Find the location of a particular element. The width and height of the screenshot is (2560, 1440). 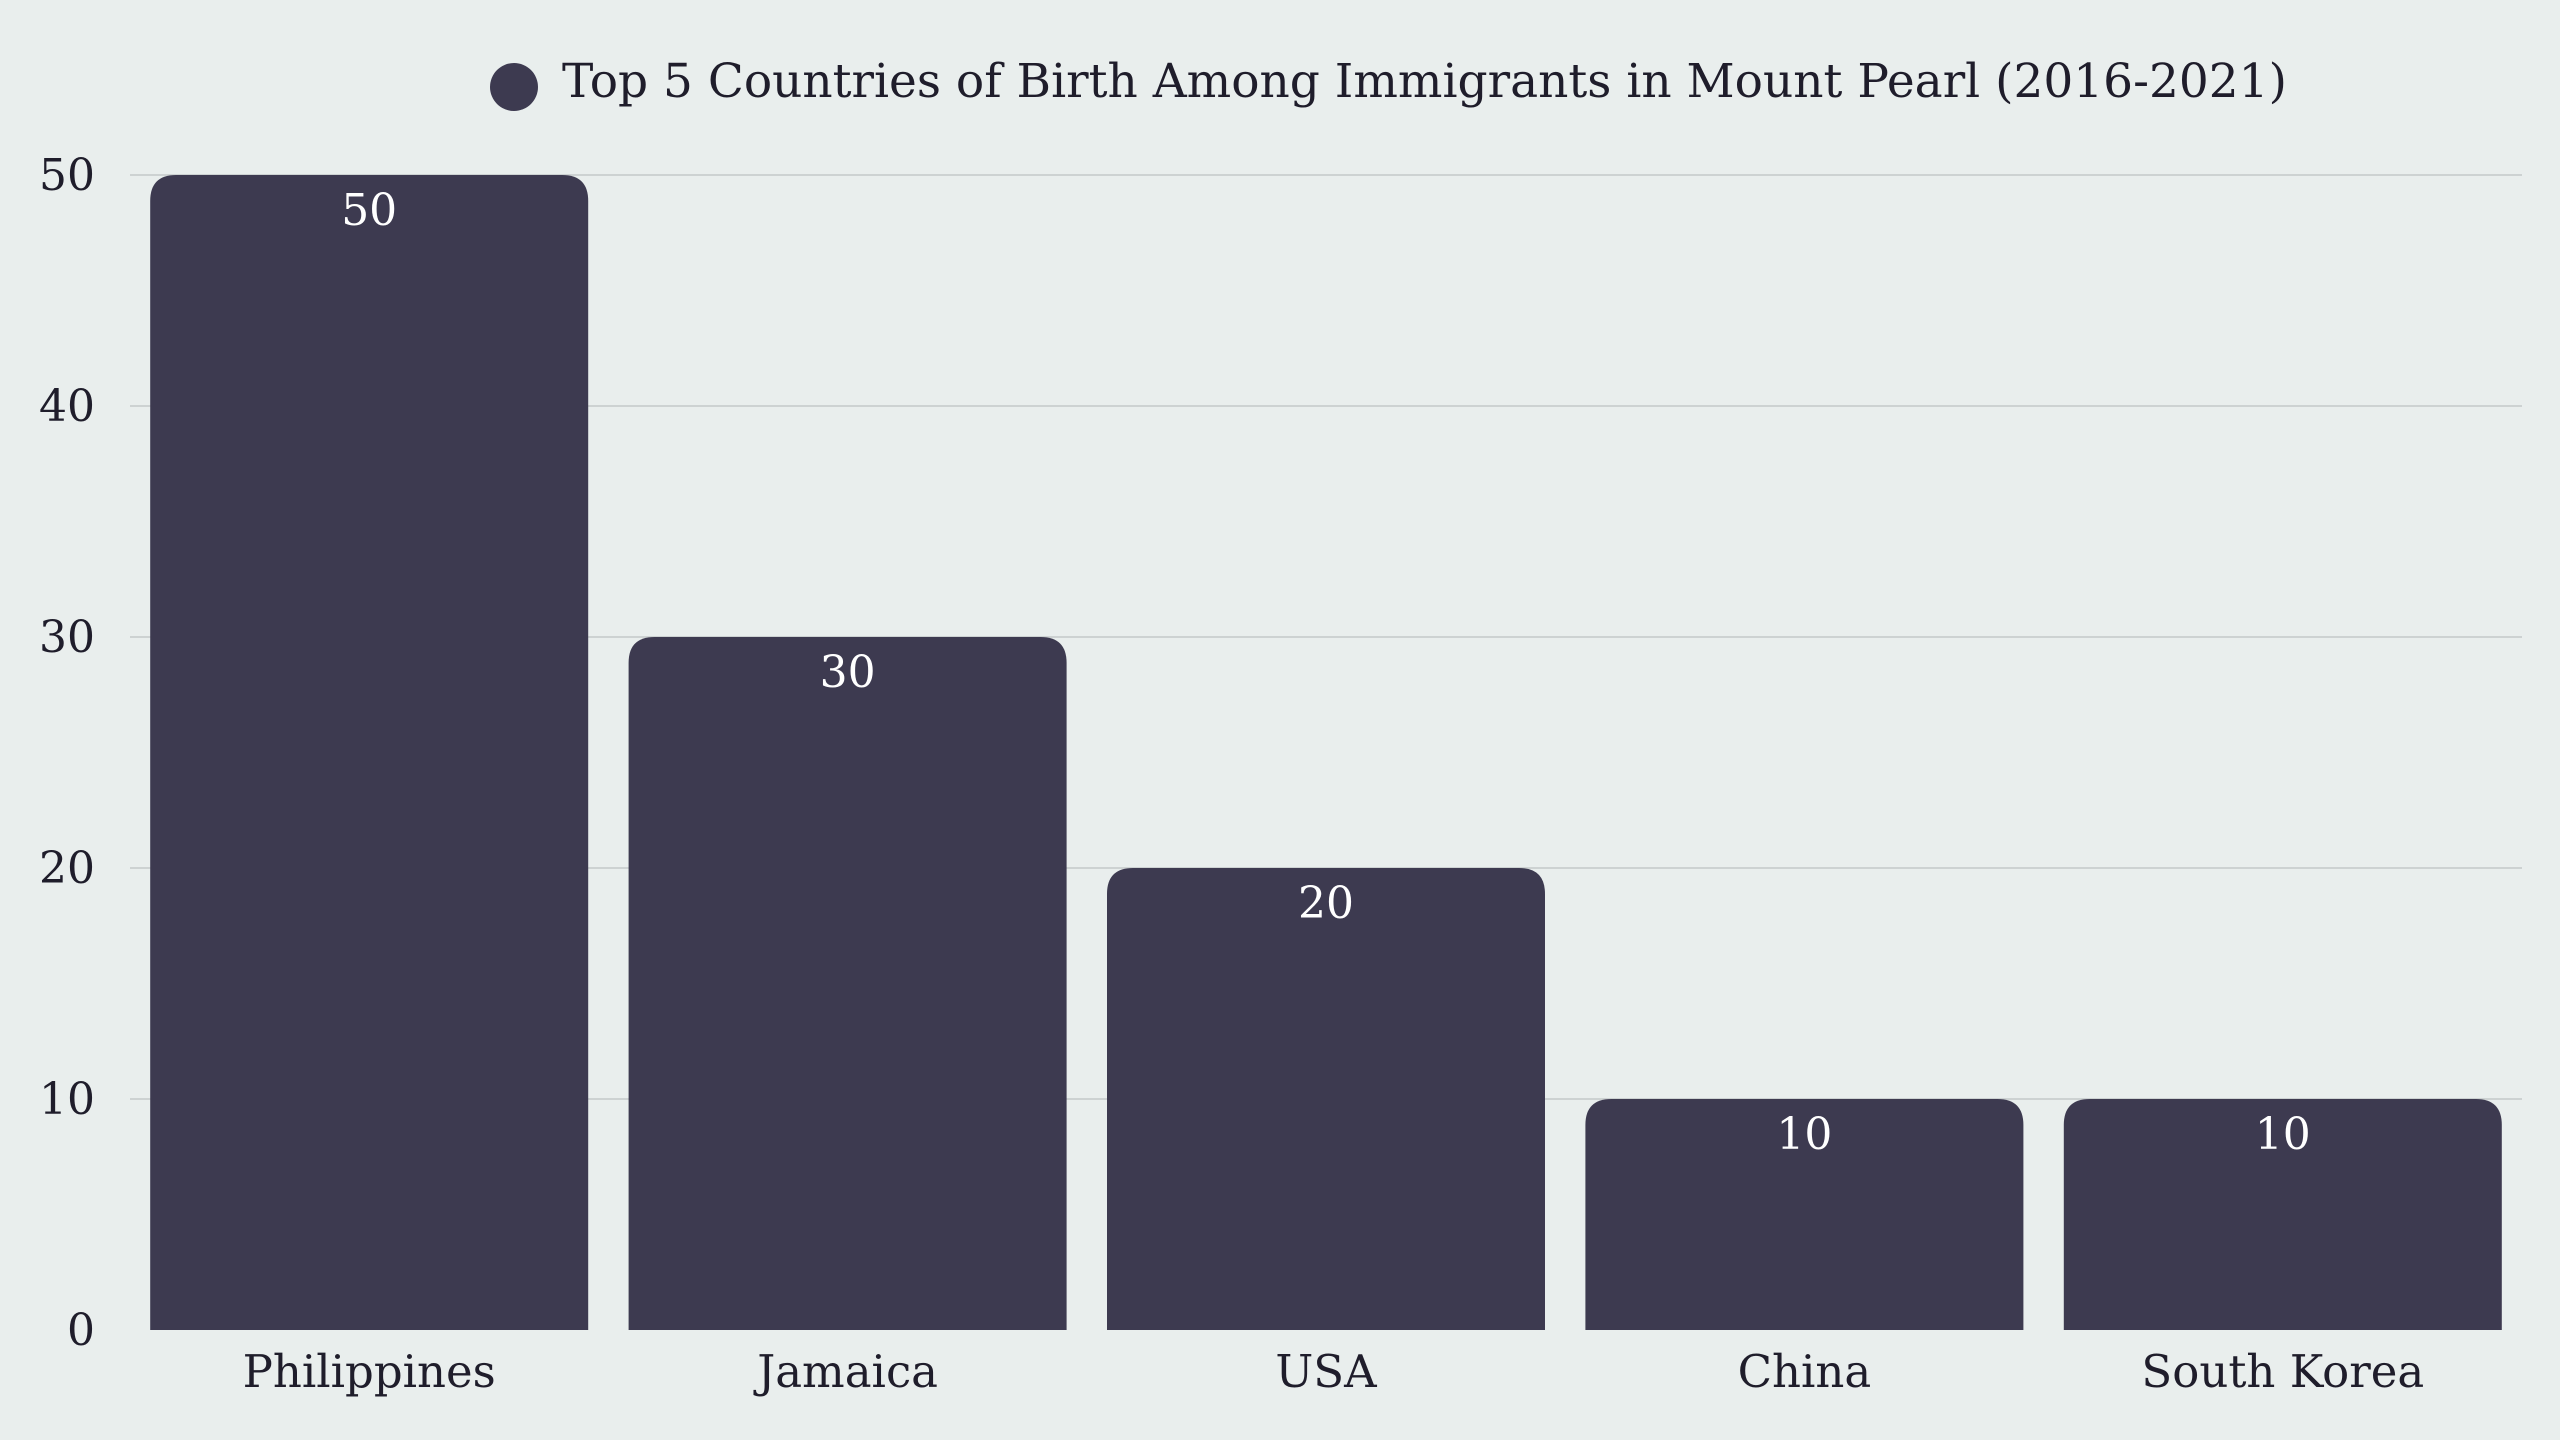

x-tick-label: South Korea is located at coordinates (2282, 1371).